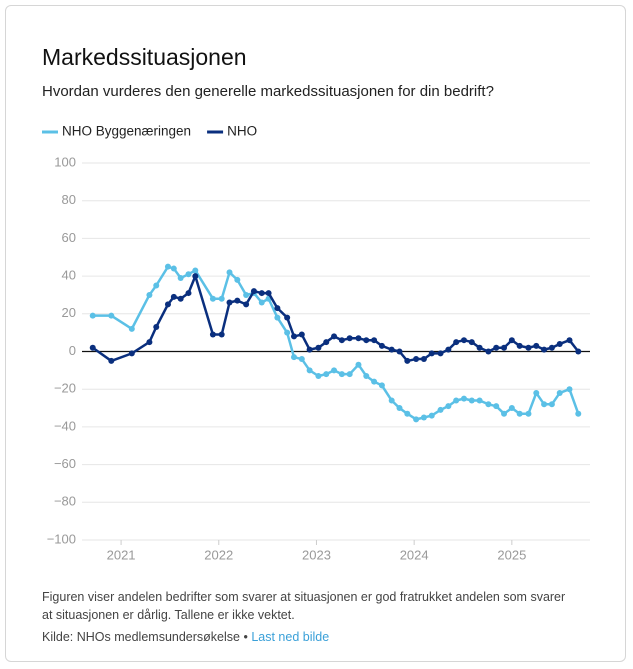 Image resolution: width=633 pixels, height=669 pixels. What do you see at coordinates (145, 637) in the screenshot?
I see `source: Kilde: NHOs medlemsundersøkelse •` at bounding box center [145, 637].